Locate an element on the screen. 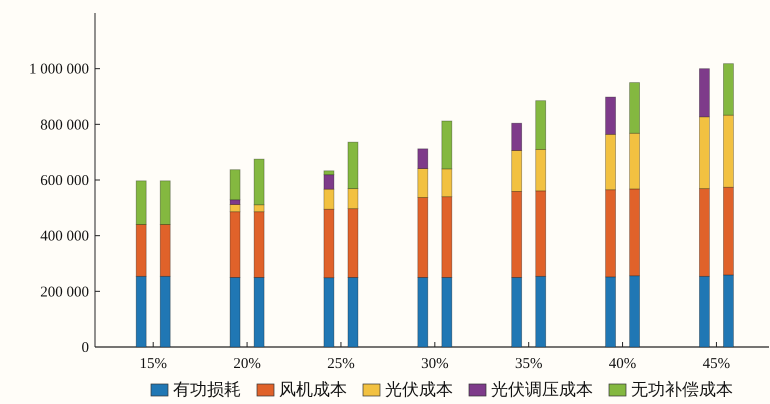  x-tick-label: 40% is located at coordinates (622, 364).